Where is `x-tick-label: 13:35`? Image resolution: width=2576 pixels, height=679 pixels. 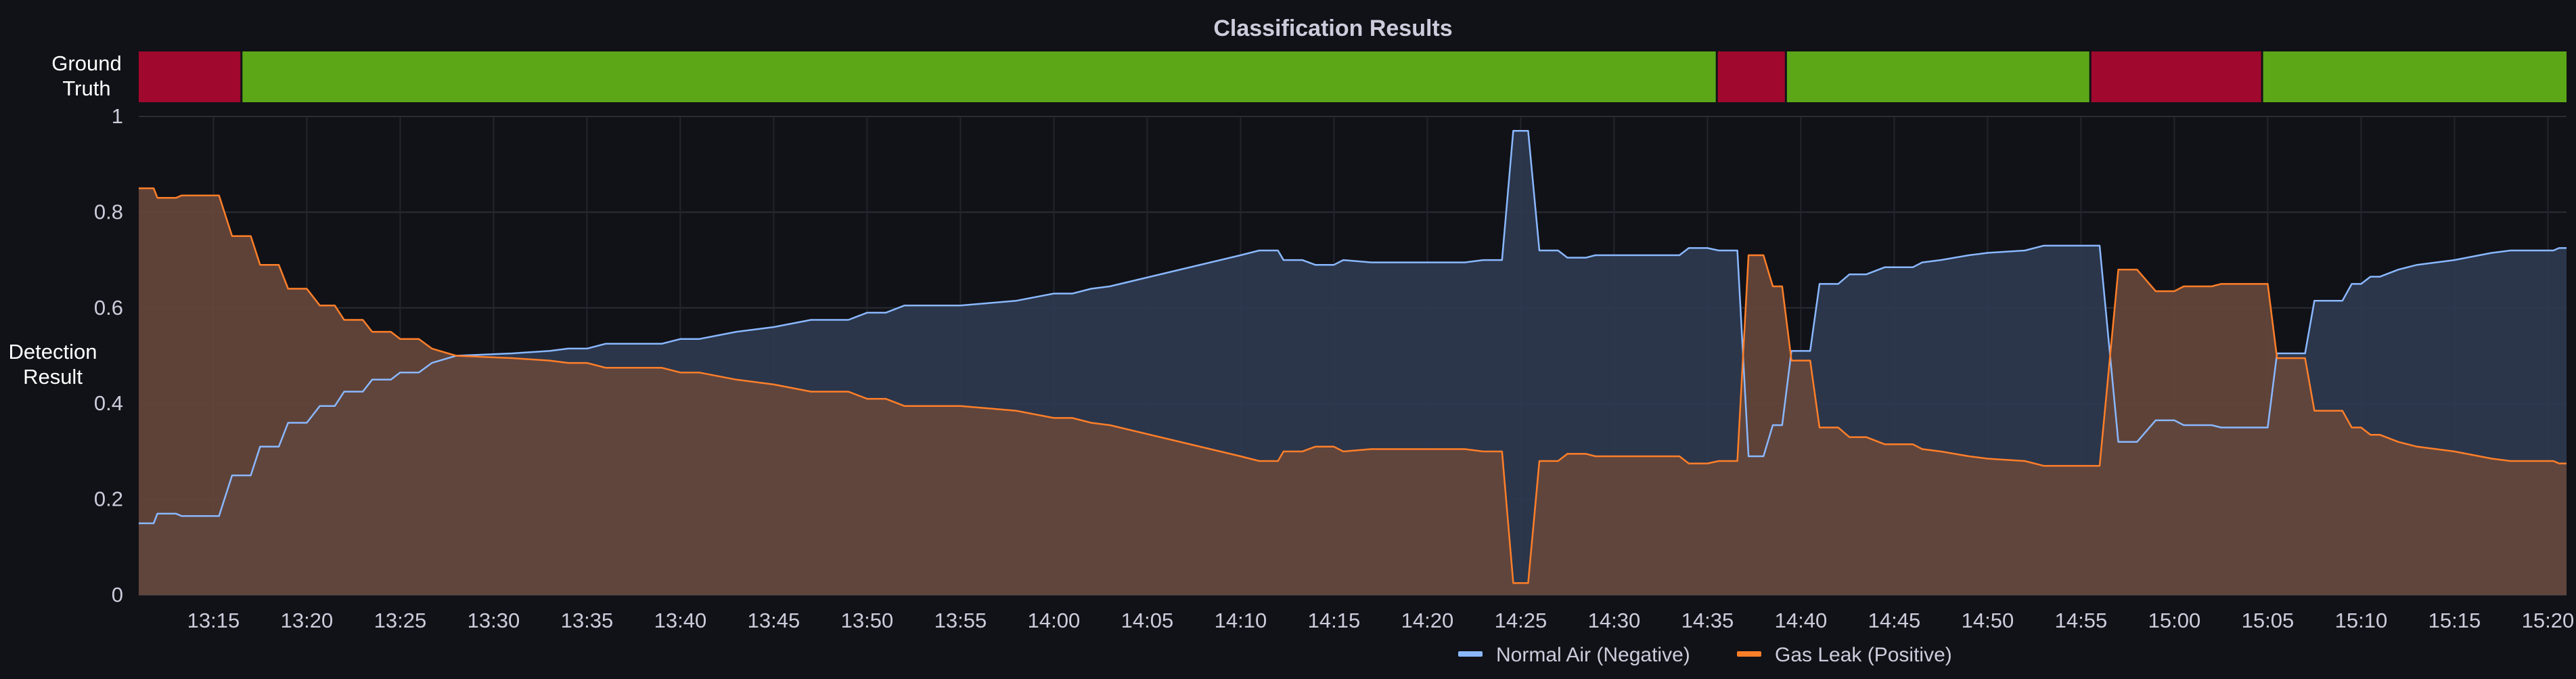 x-tick-label: 13:35 is located at coordinates (587, 620).